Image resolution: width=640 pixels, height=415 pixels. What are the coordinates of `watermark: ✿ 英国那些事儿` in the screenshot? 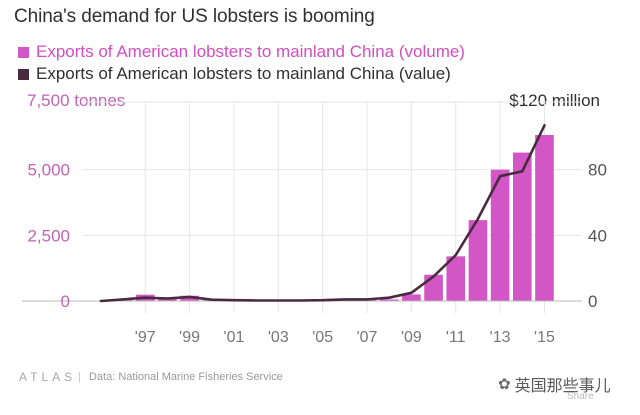 It's located at (554, 384).